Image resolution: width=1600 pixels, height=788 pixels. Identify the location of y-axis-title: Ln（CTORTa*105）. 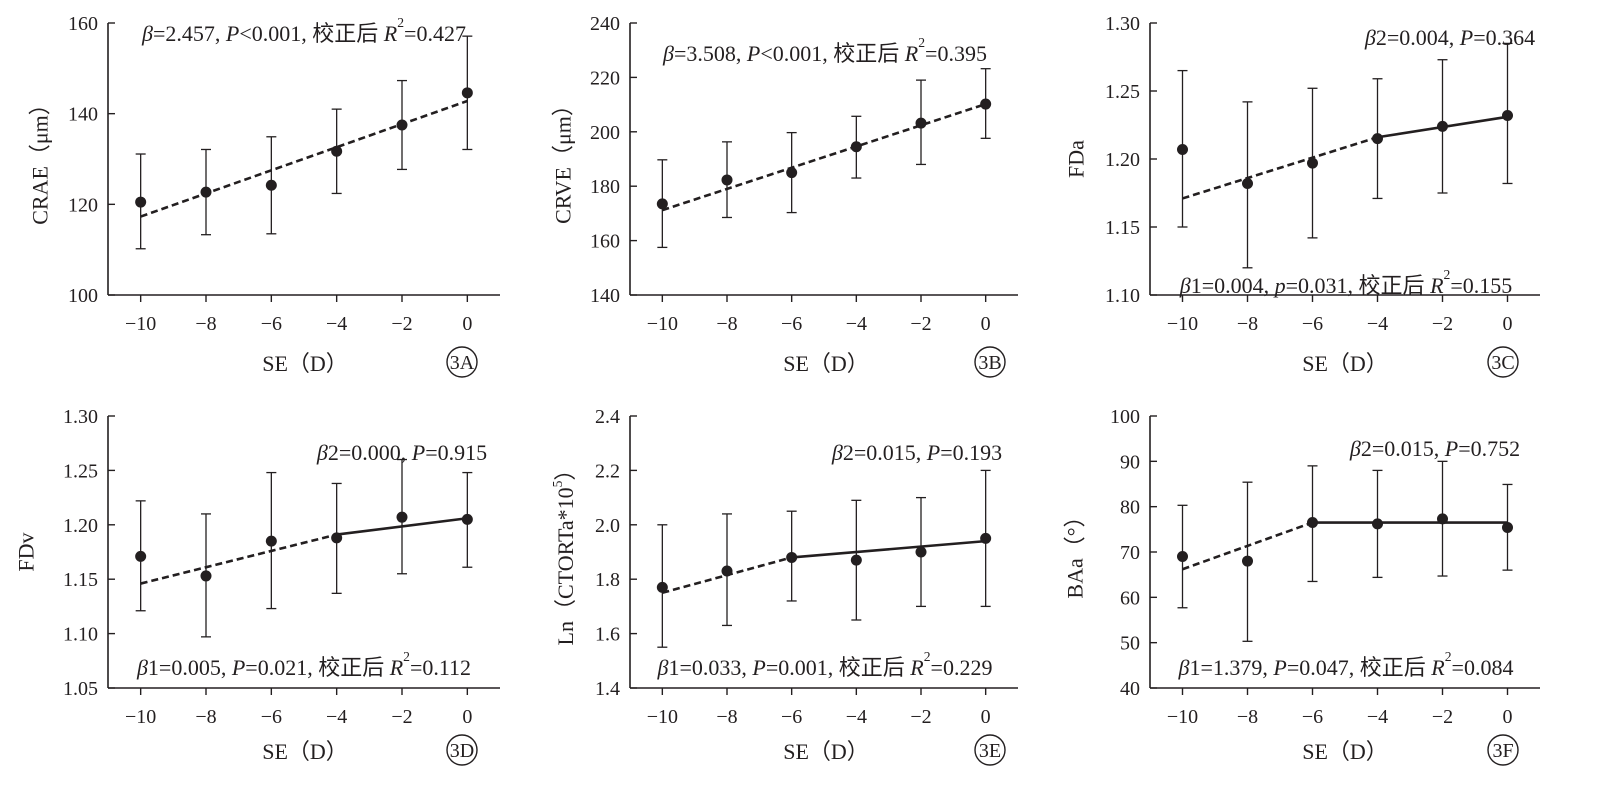
(564, 552).